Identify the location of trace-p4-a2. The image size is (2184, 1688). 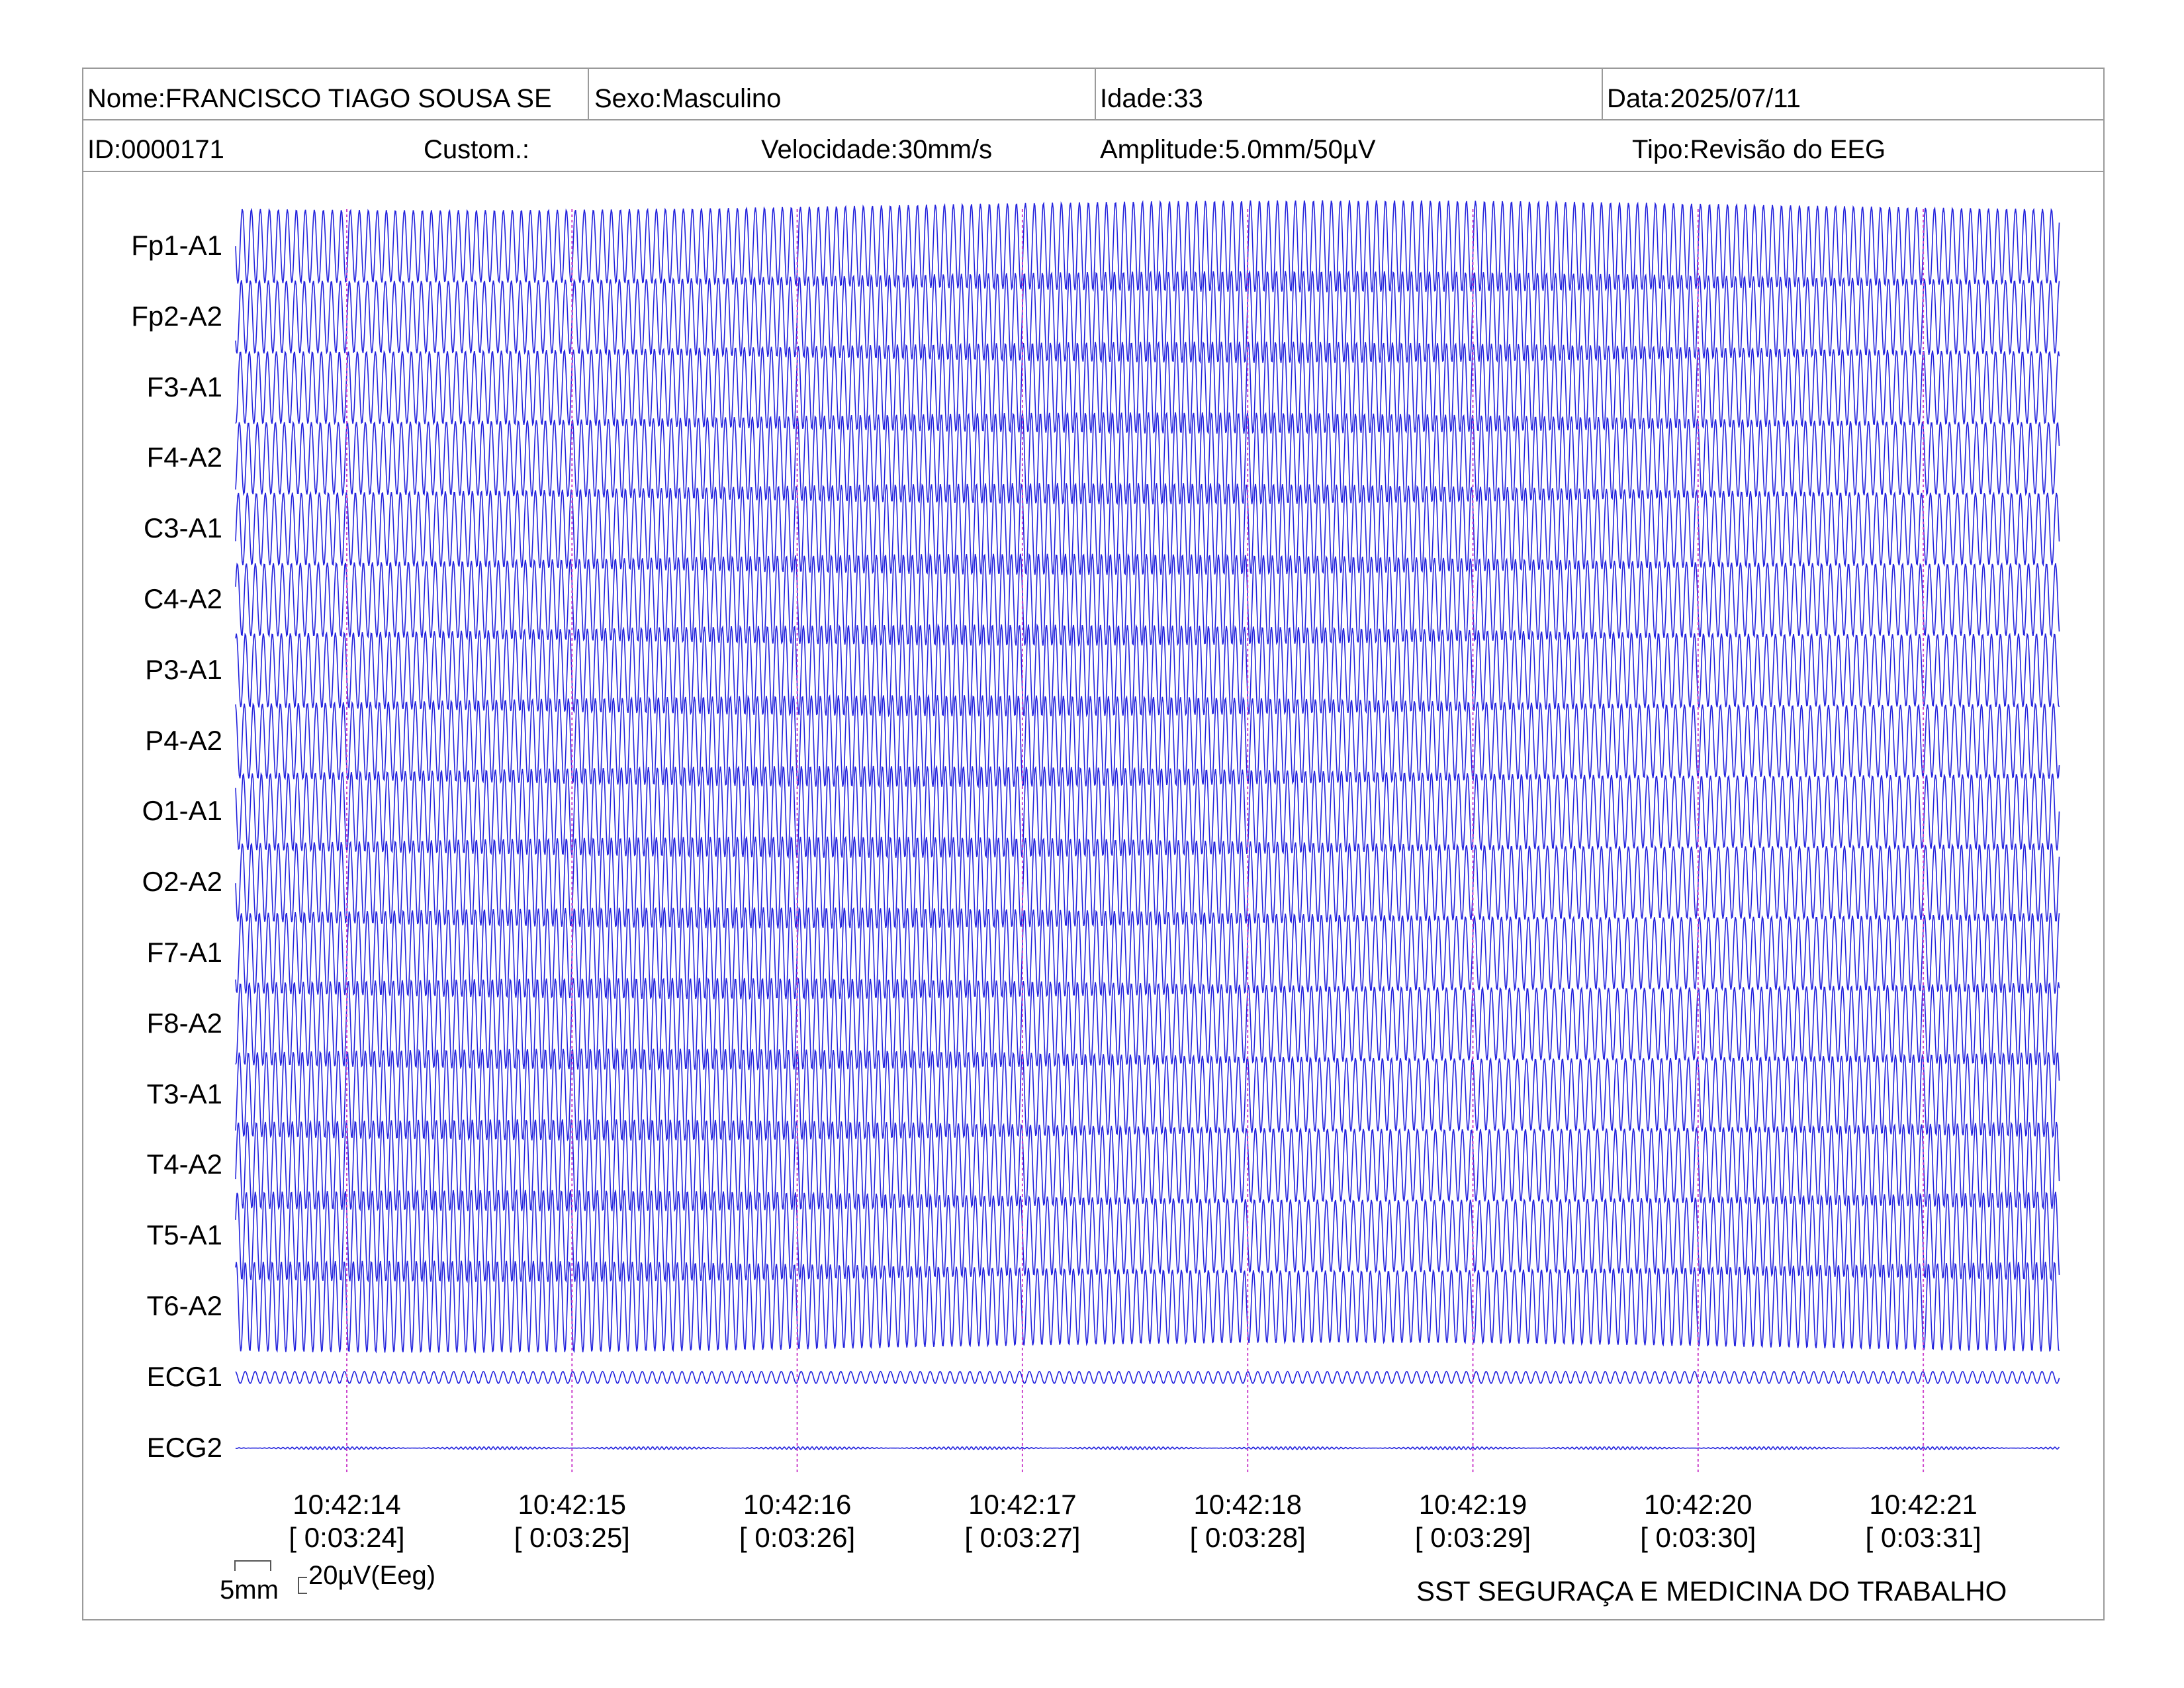
(1147, 741).